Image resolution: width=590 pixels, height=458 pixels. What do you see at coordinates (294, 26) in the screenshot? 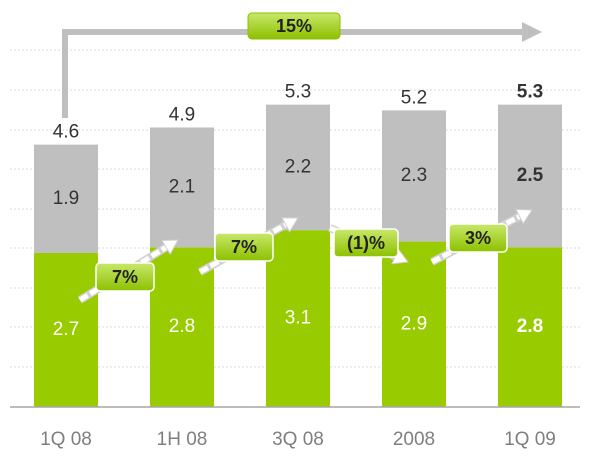
I see `overall-growth: 15%` at bounding box center [294, 26].